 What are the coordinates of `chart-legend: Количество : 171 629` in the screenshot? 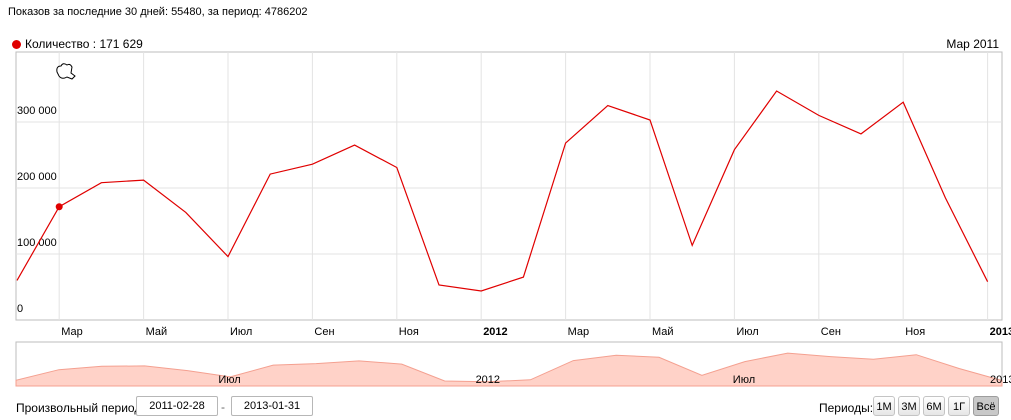 It's located at (77, 44).